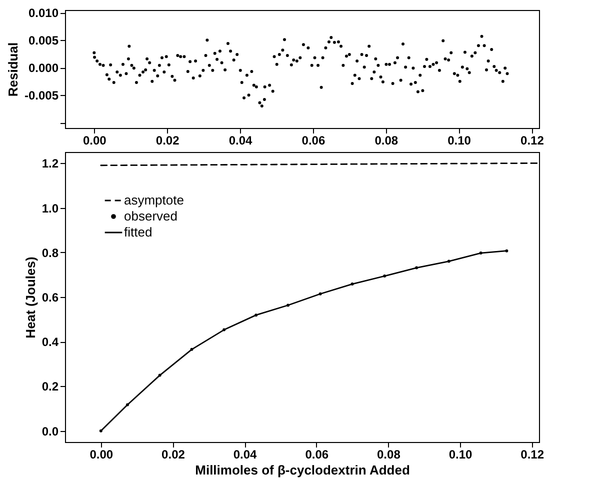 The image size is (598, 498). What do you see at coordinates (50, 253) in the screenshot?
I see `y-tick-label: 0.8` at bounding box center [50, 253].